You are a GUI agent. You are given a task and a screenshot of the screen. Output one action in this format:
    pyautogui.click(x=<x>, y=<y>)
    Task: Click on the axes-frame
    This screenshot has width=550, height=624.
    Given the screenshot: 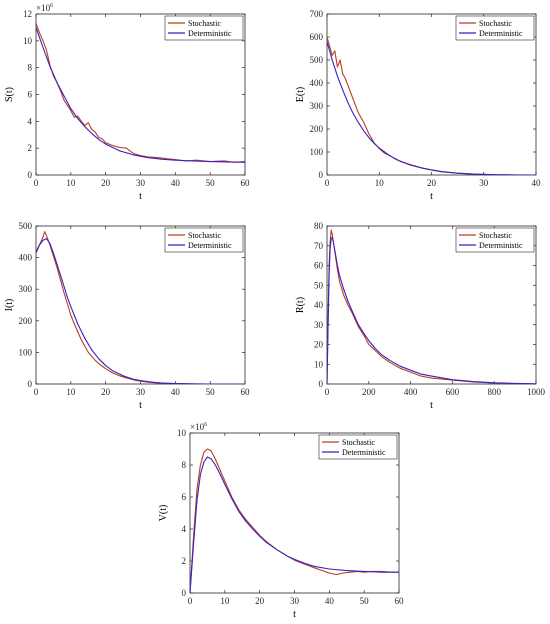 What is the action you would take?
    pyautogui.click(x=140, y=94)
    